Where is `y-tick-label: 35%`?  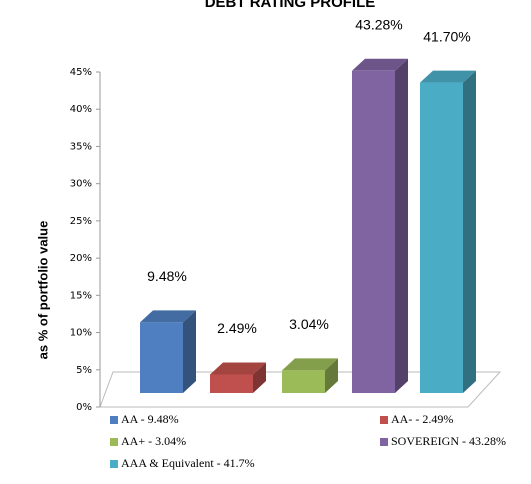 y-tick-label: 35% is located at coordinates (81, 146).